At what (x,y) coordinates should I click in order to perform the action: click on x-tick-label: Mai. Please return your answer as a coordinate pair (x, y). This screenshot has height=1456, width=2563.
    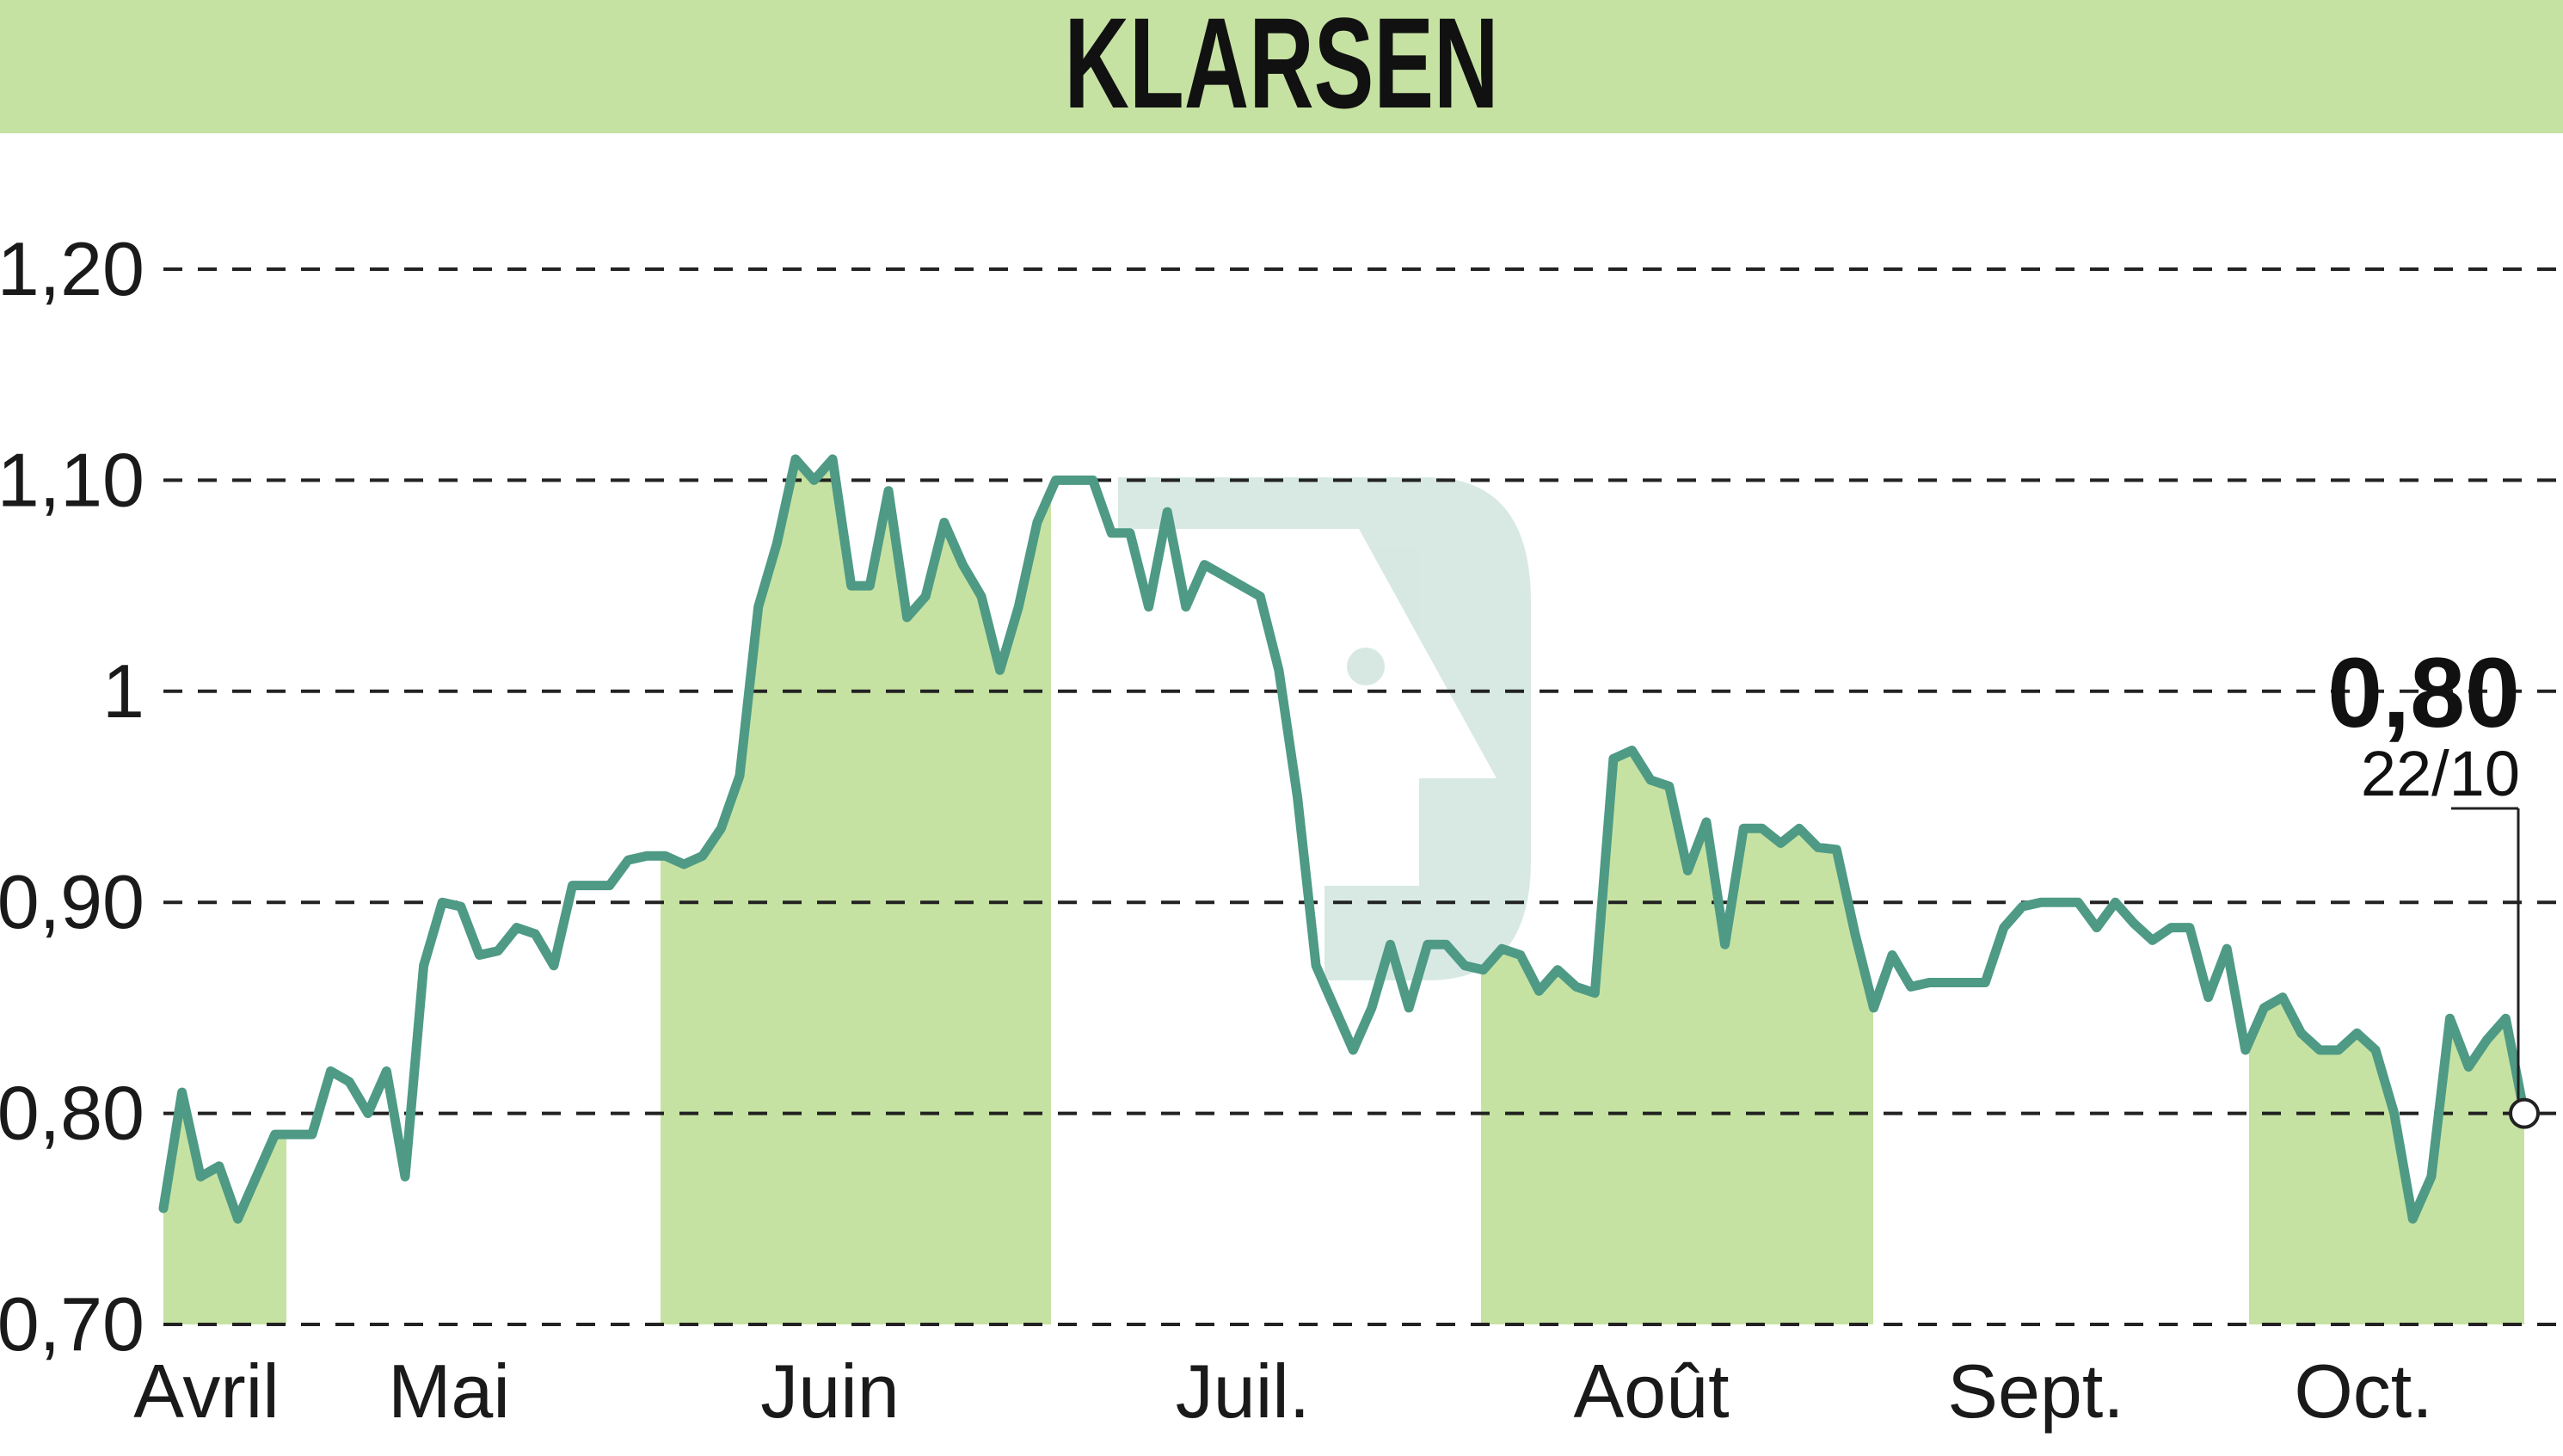
    Looking at the image, I should click on (449, 1391).